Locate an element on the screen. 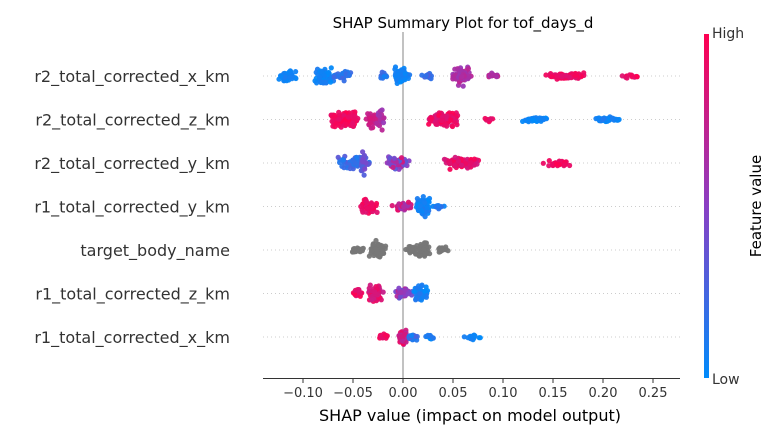 The height and width of the screenshot is (436, 774). x-tick-label: 0.20 is located at coordinates (603, 393).